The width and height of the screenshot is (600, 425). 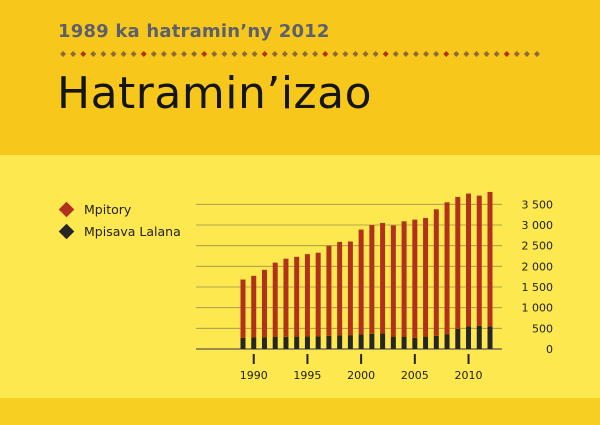 I want to click on legend-item-mpitory: Mpitory, so click(x=94, y=209).